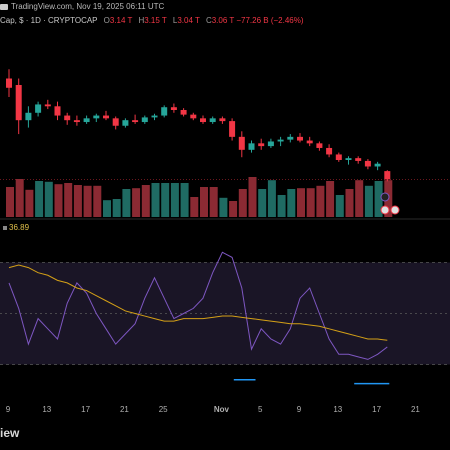  Describe the element at coordinates (175, 20) in the screenshot. I see `low-label: L` at that location.